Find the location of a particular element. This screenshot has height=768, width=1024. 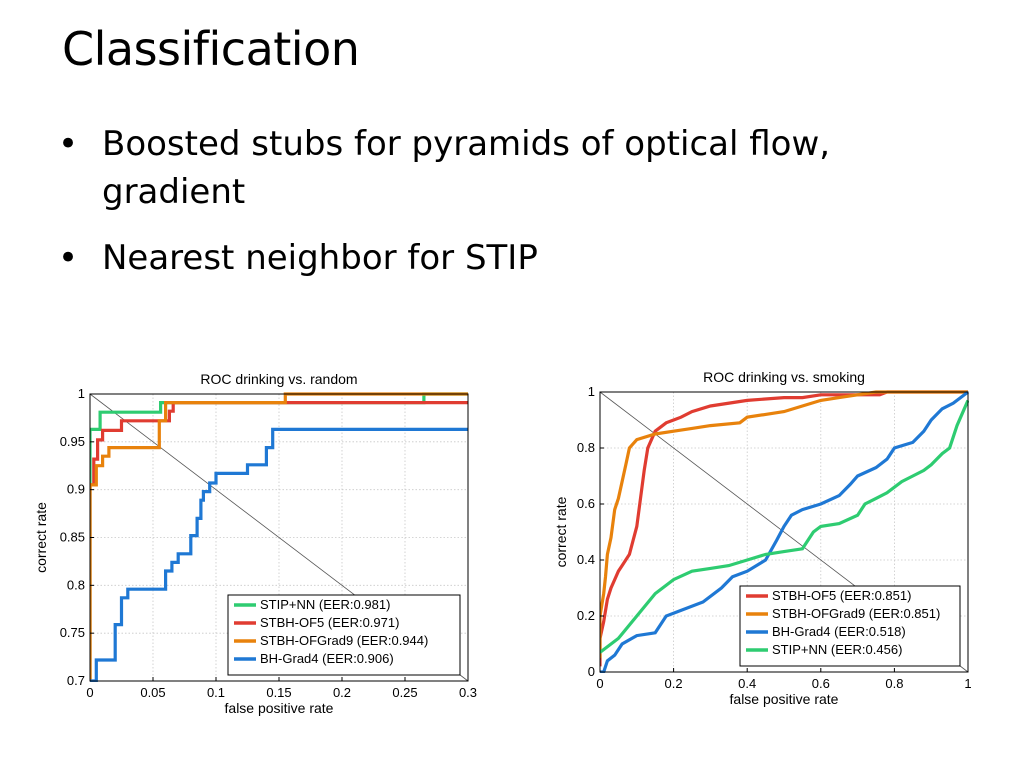

legend-label: STBH-OFGrad9 (EER:0.851) is located at coordinates (856, 613).